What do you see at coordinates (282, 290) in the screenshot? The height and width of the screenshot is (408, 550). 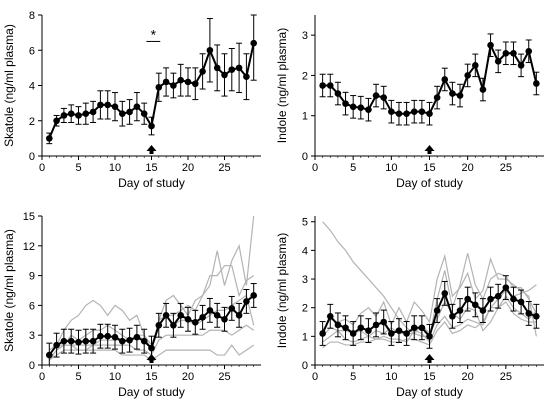 I see `bottom-right-y-axis-label: Indole (ng/ml plasma)` at bounding box center [282, 290].